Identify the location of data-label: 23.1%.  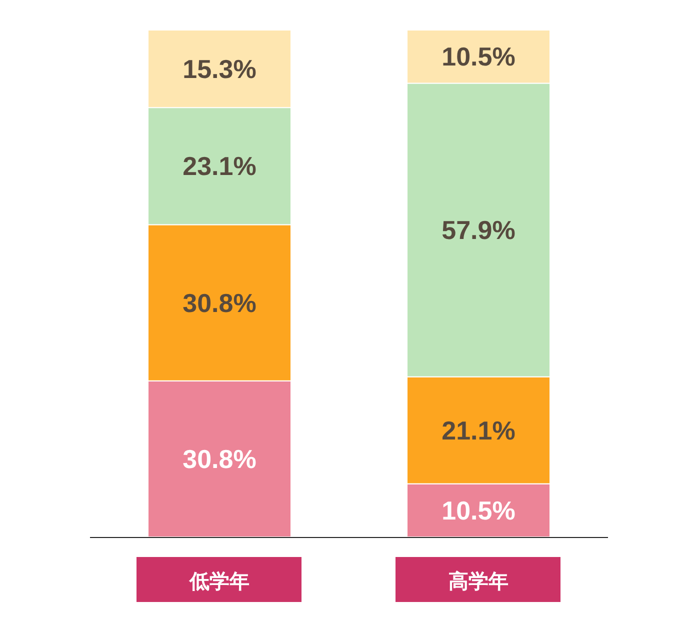
(219, 166).